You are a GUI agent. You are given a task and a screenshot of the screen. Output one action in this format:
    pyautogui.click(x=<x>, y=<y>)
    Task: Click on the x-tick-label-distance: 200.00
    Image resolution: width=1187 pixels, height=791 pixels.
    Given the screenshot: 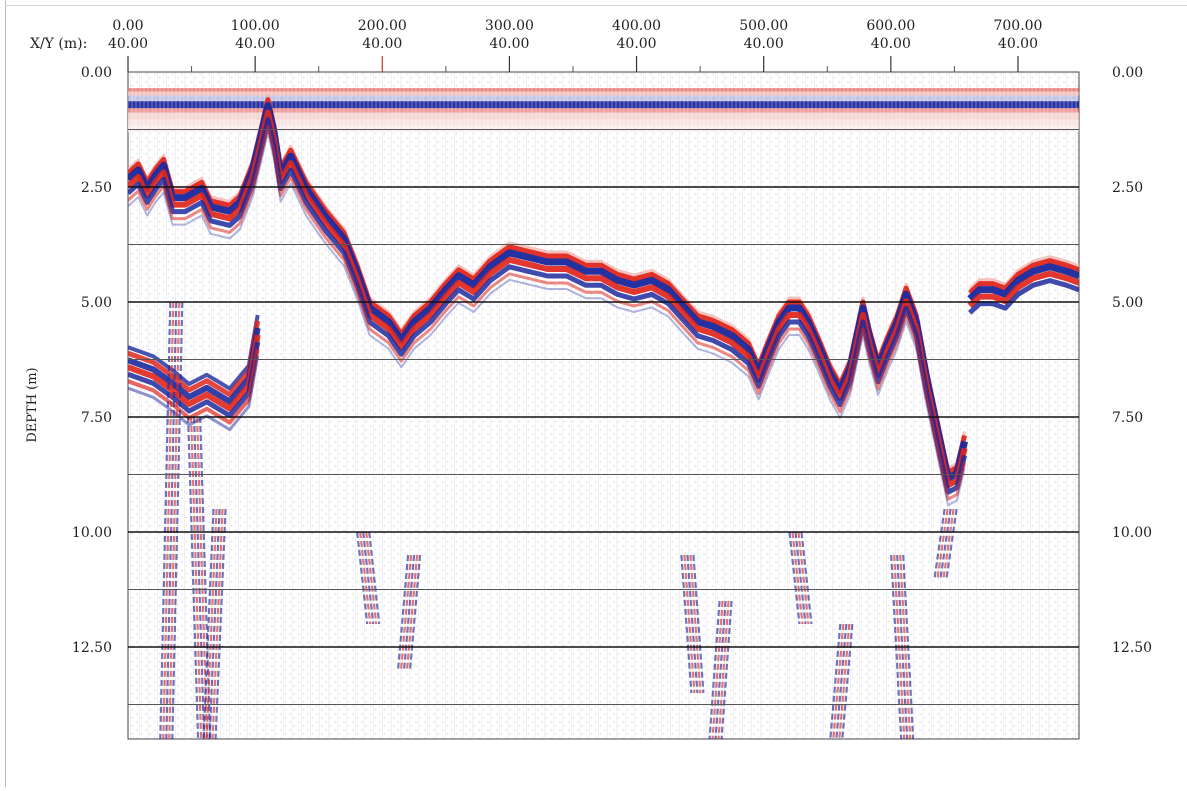 What is the action you would take?
    pyautogui.click(x=382, y=26)
    